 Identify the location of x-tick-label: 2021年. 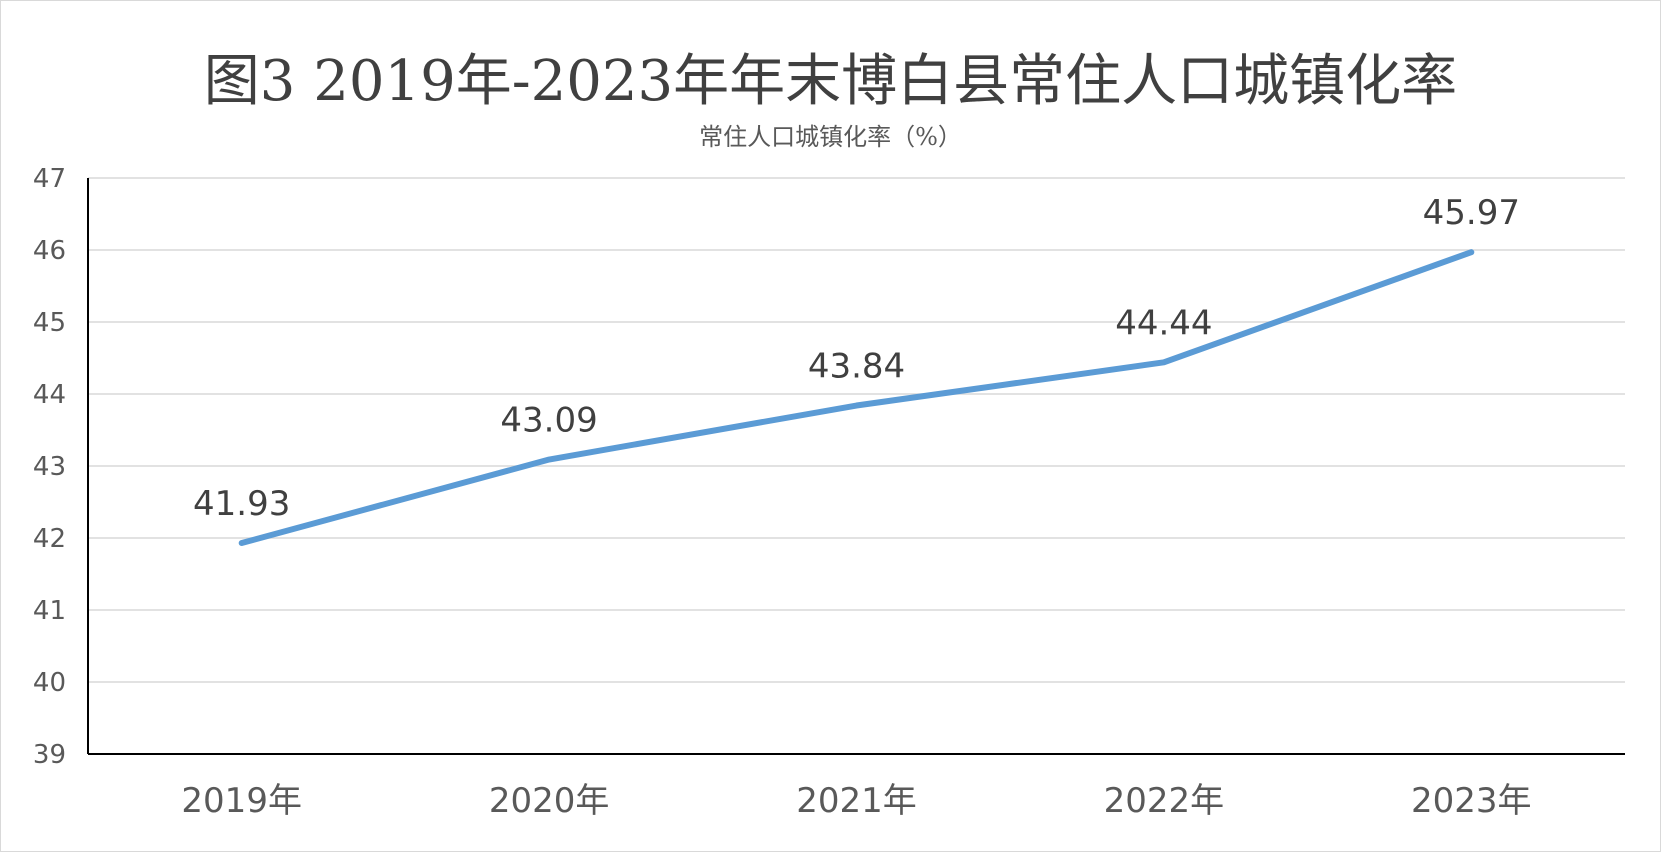
(856, 801).